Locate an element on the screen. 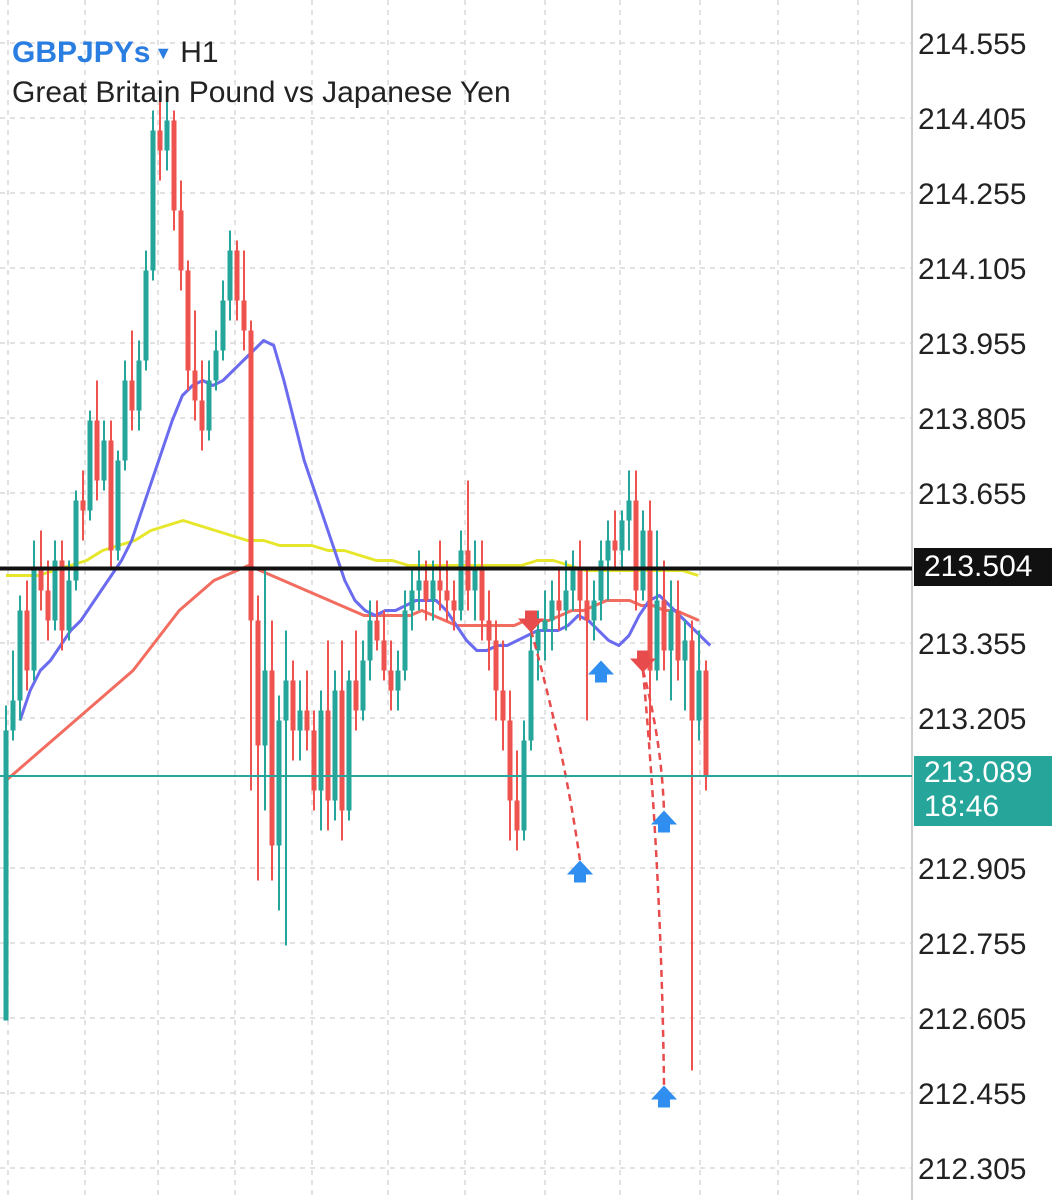 This screenshot has height=1200, width=1059. price-tick-label: 212.905 is located at coordinates (972, 869).